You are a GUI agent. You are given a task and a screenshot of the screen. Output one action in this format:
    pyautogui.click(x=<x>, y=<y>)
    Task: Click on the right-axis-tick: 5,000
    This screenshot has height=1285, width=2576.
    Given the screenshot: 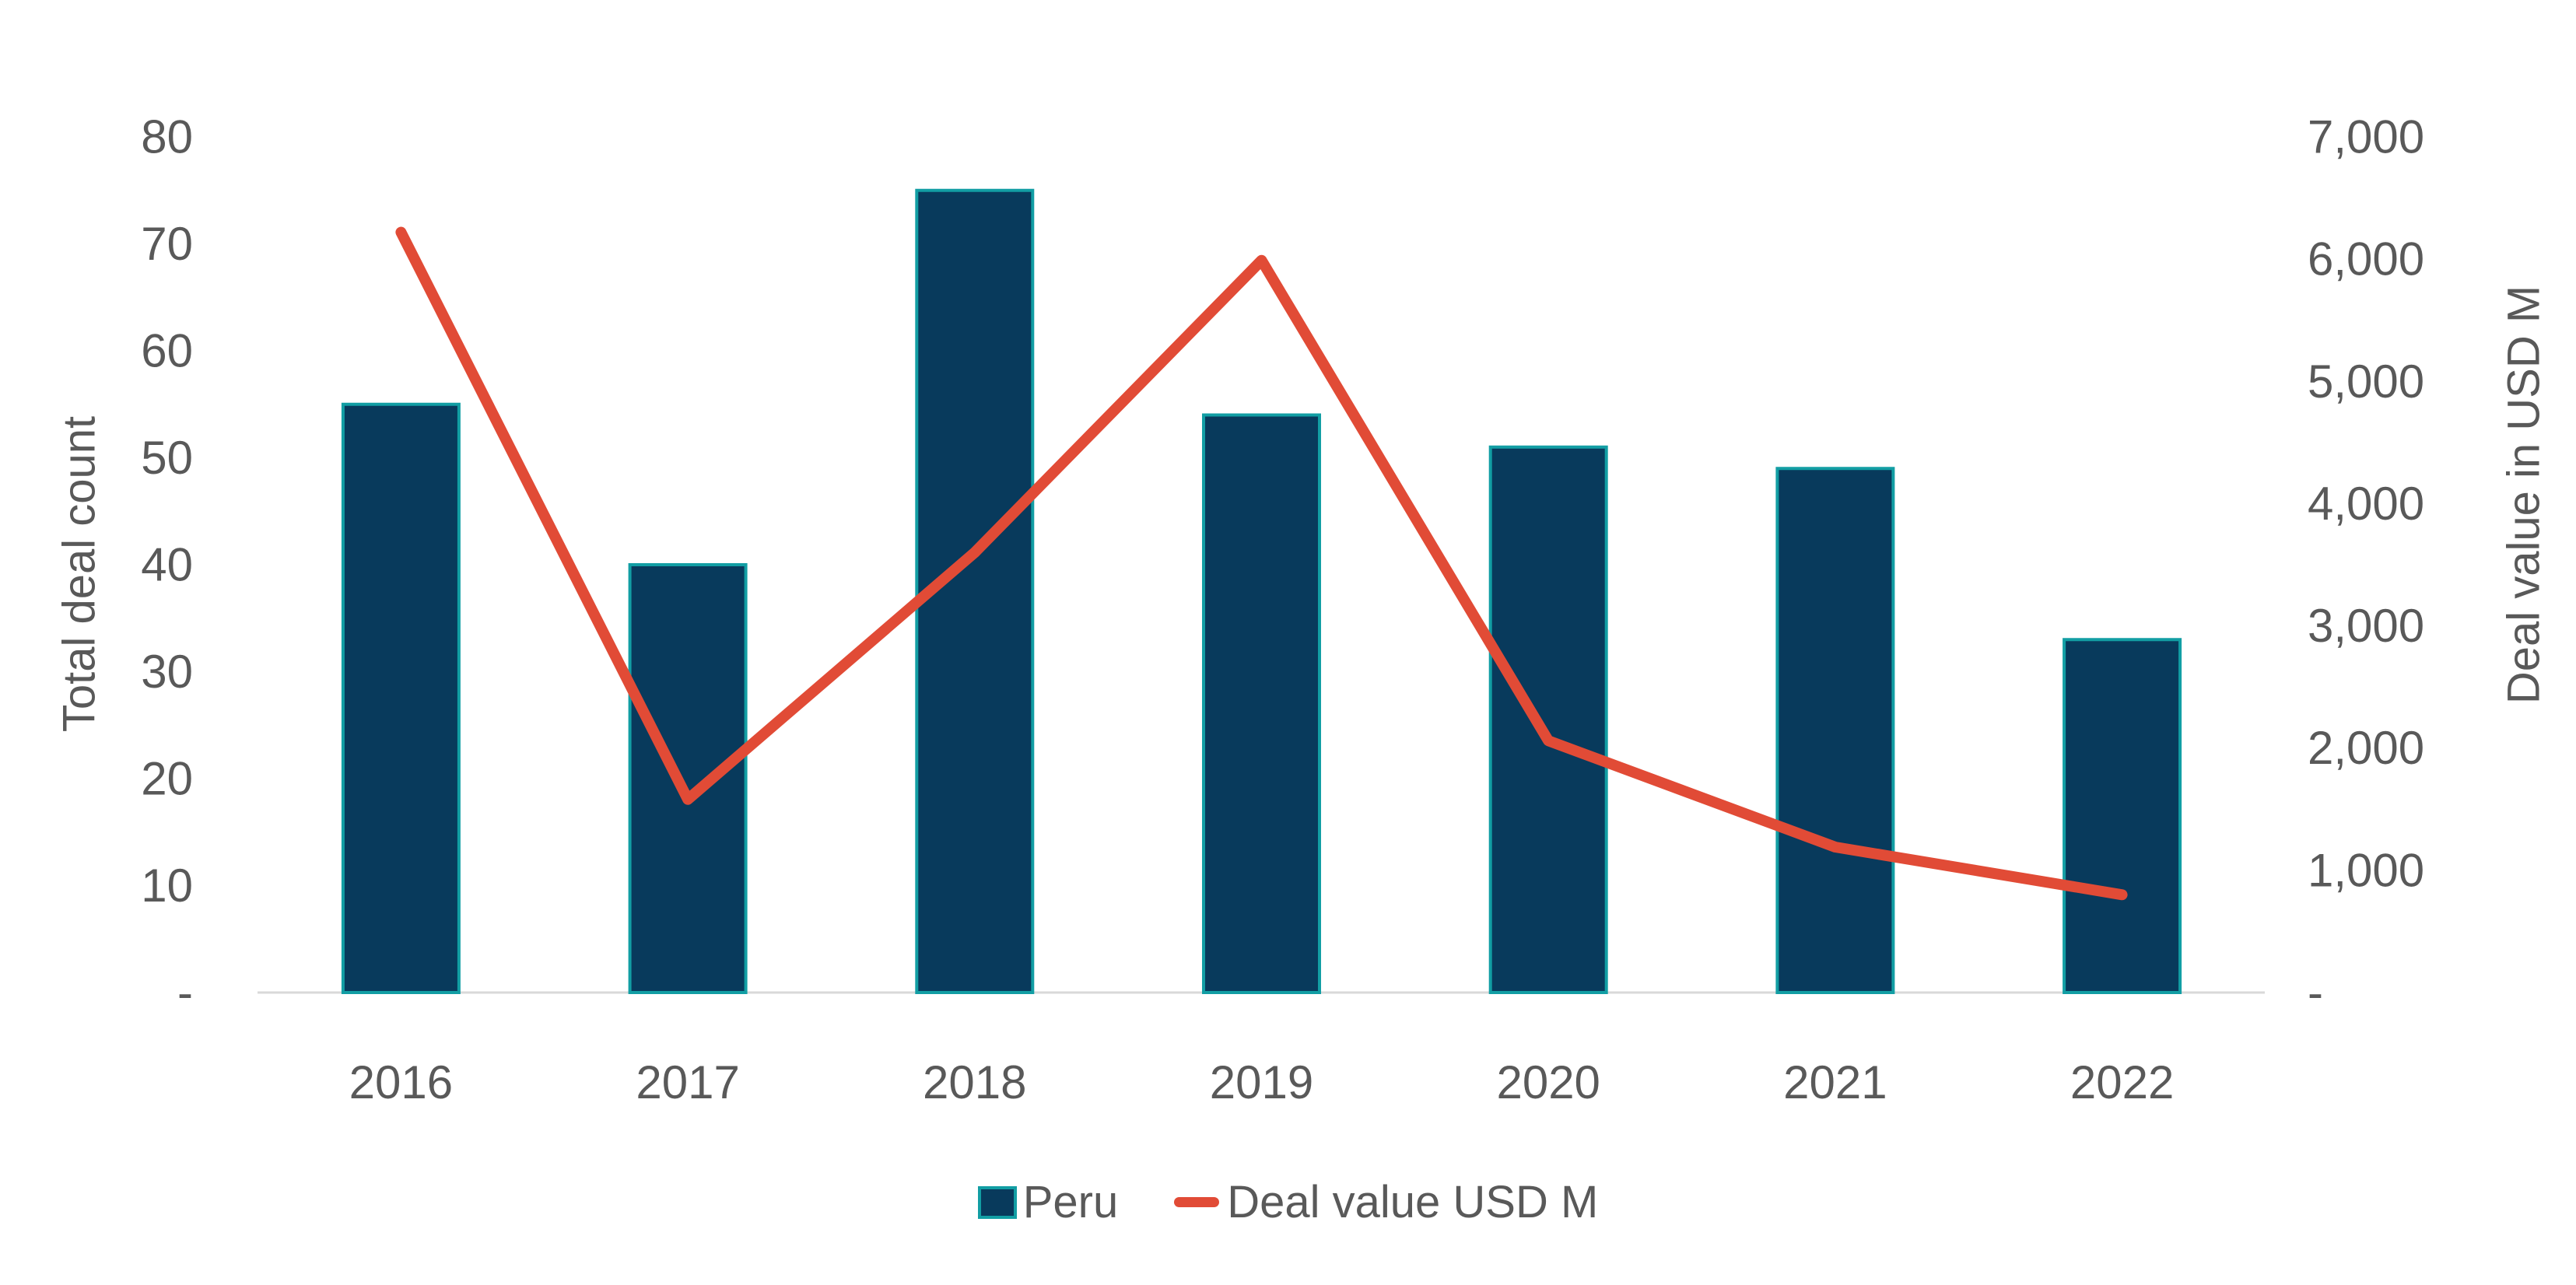 What is the action you would take?
    pyautogui.click(x=2366, y=381)
    